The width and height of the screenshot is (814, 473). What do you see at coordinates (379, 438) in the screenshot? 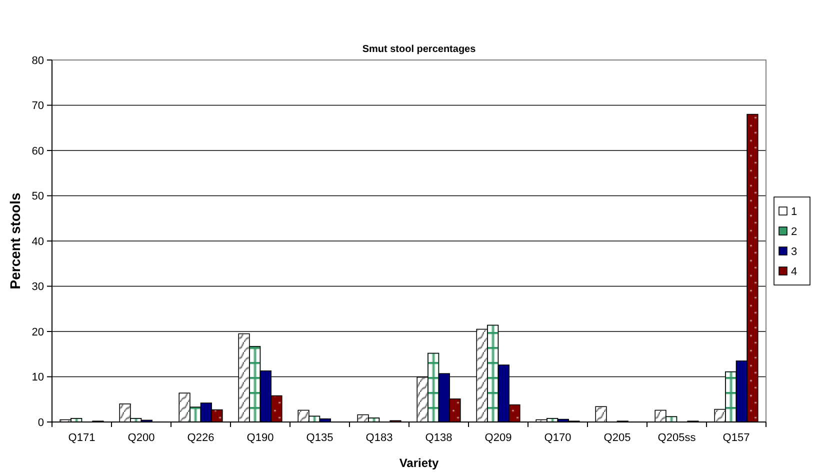
I see `x-tick-label: Q183` at bounding box center [379, 438].